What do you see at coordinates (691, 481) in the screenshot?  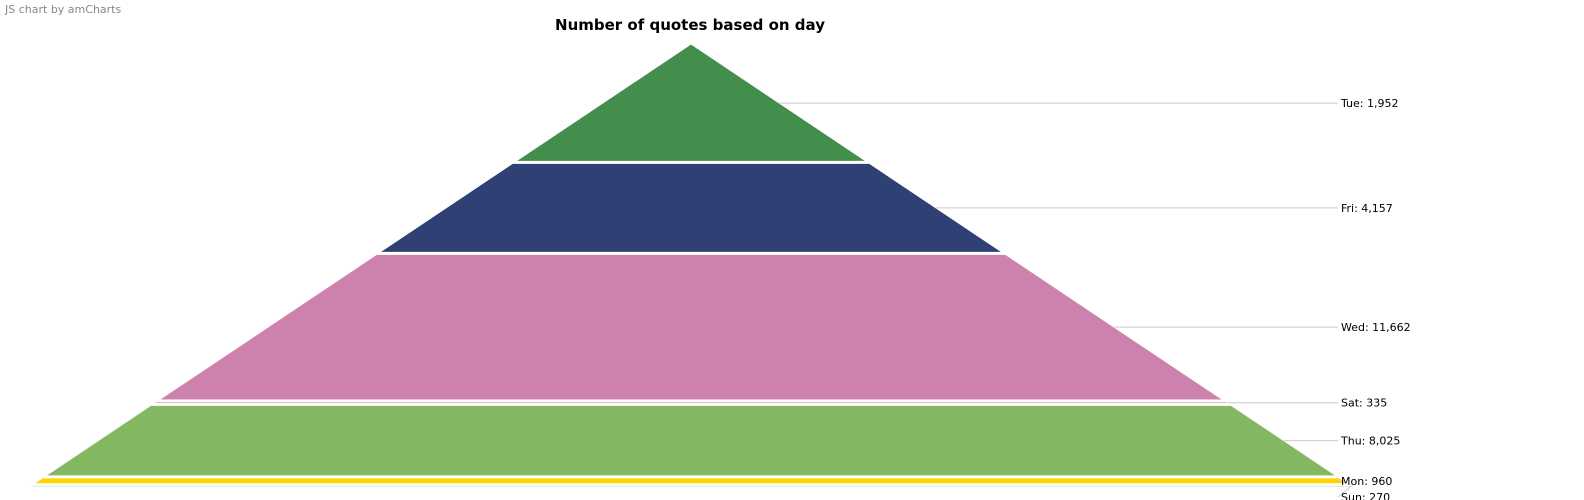 I see `pyramid-slice-mon` at bounding box center [691, 481].